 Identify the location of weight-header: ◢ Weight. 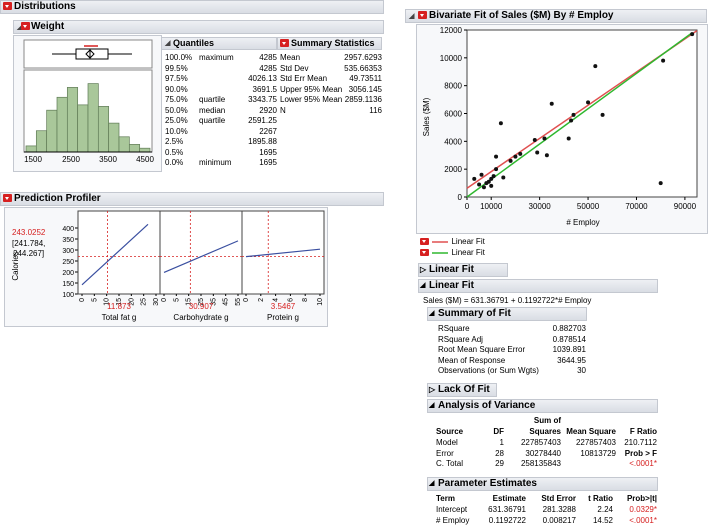
(198, 27).